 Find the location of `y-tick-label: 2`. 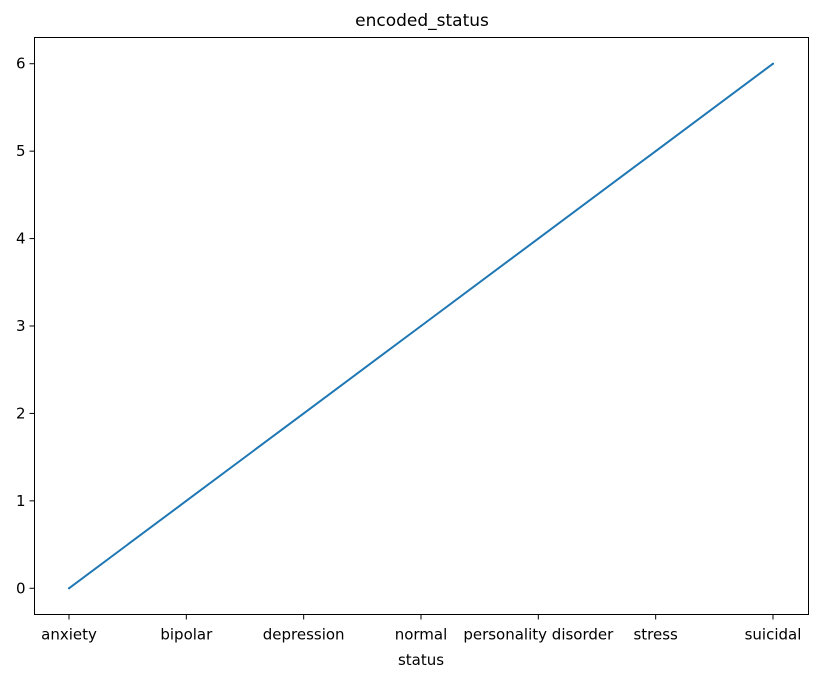

y-tick-label: 2 is located at coordinates (21, 413).